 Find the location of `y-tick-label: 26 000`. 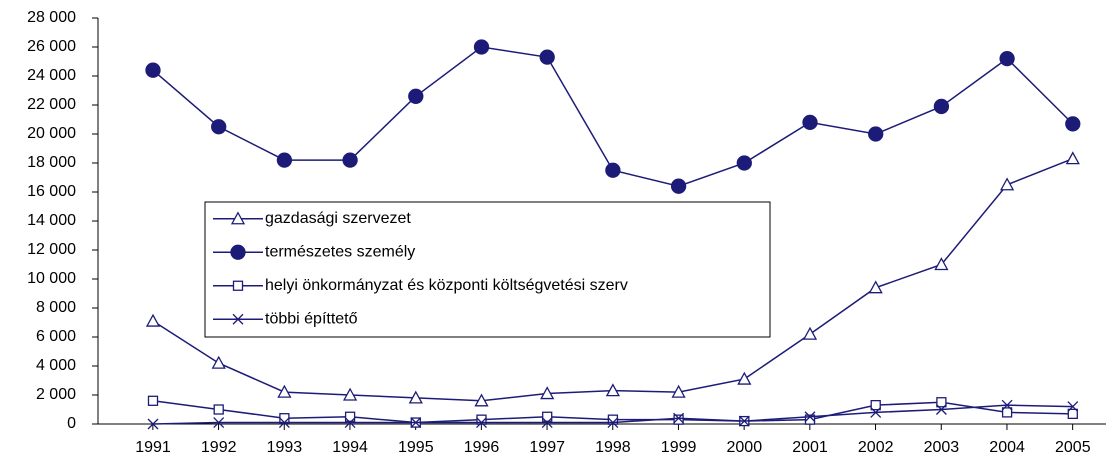

y-tick-label: 26 000 is located at coordinates (51, 46).